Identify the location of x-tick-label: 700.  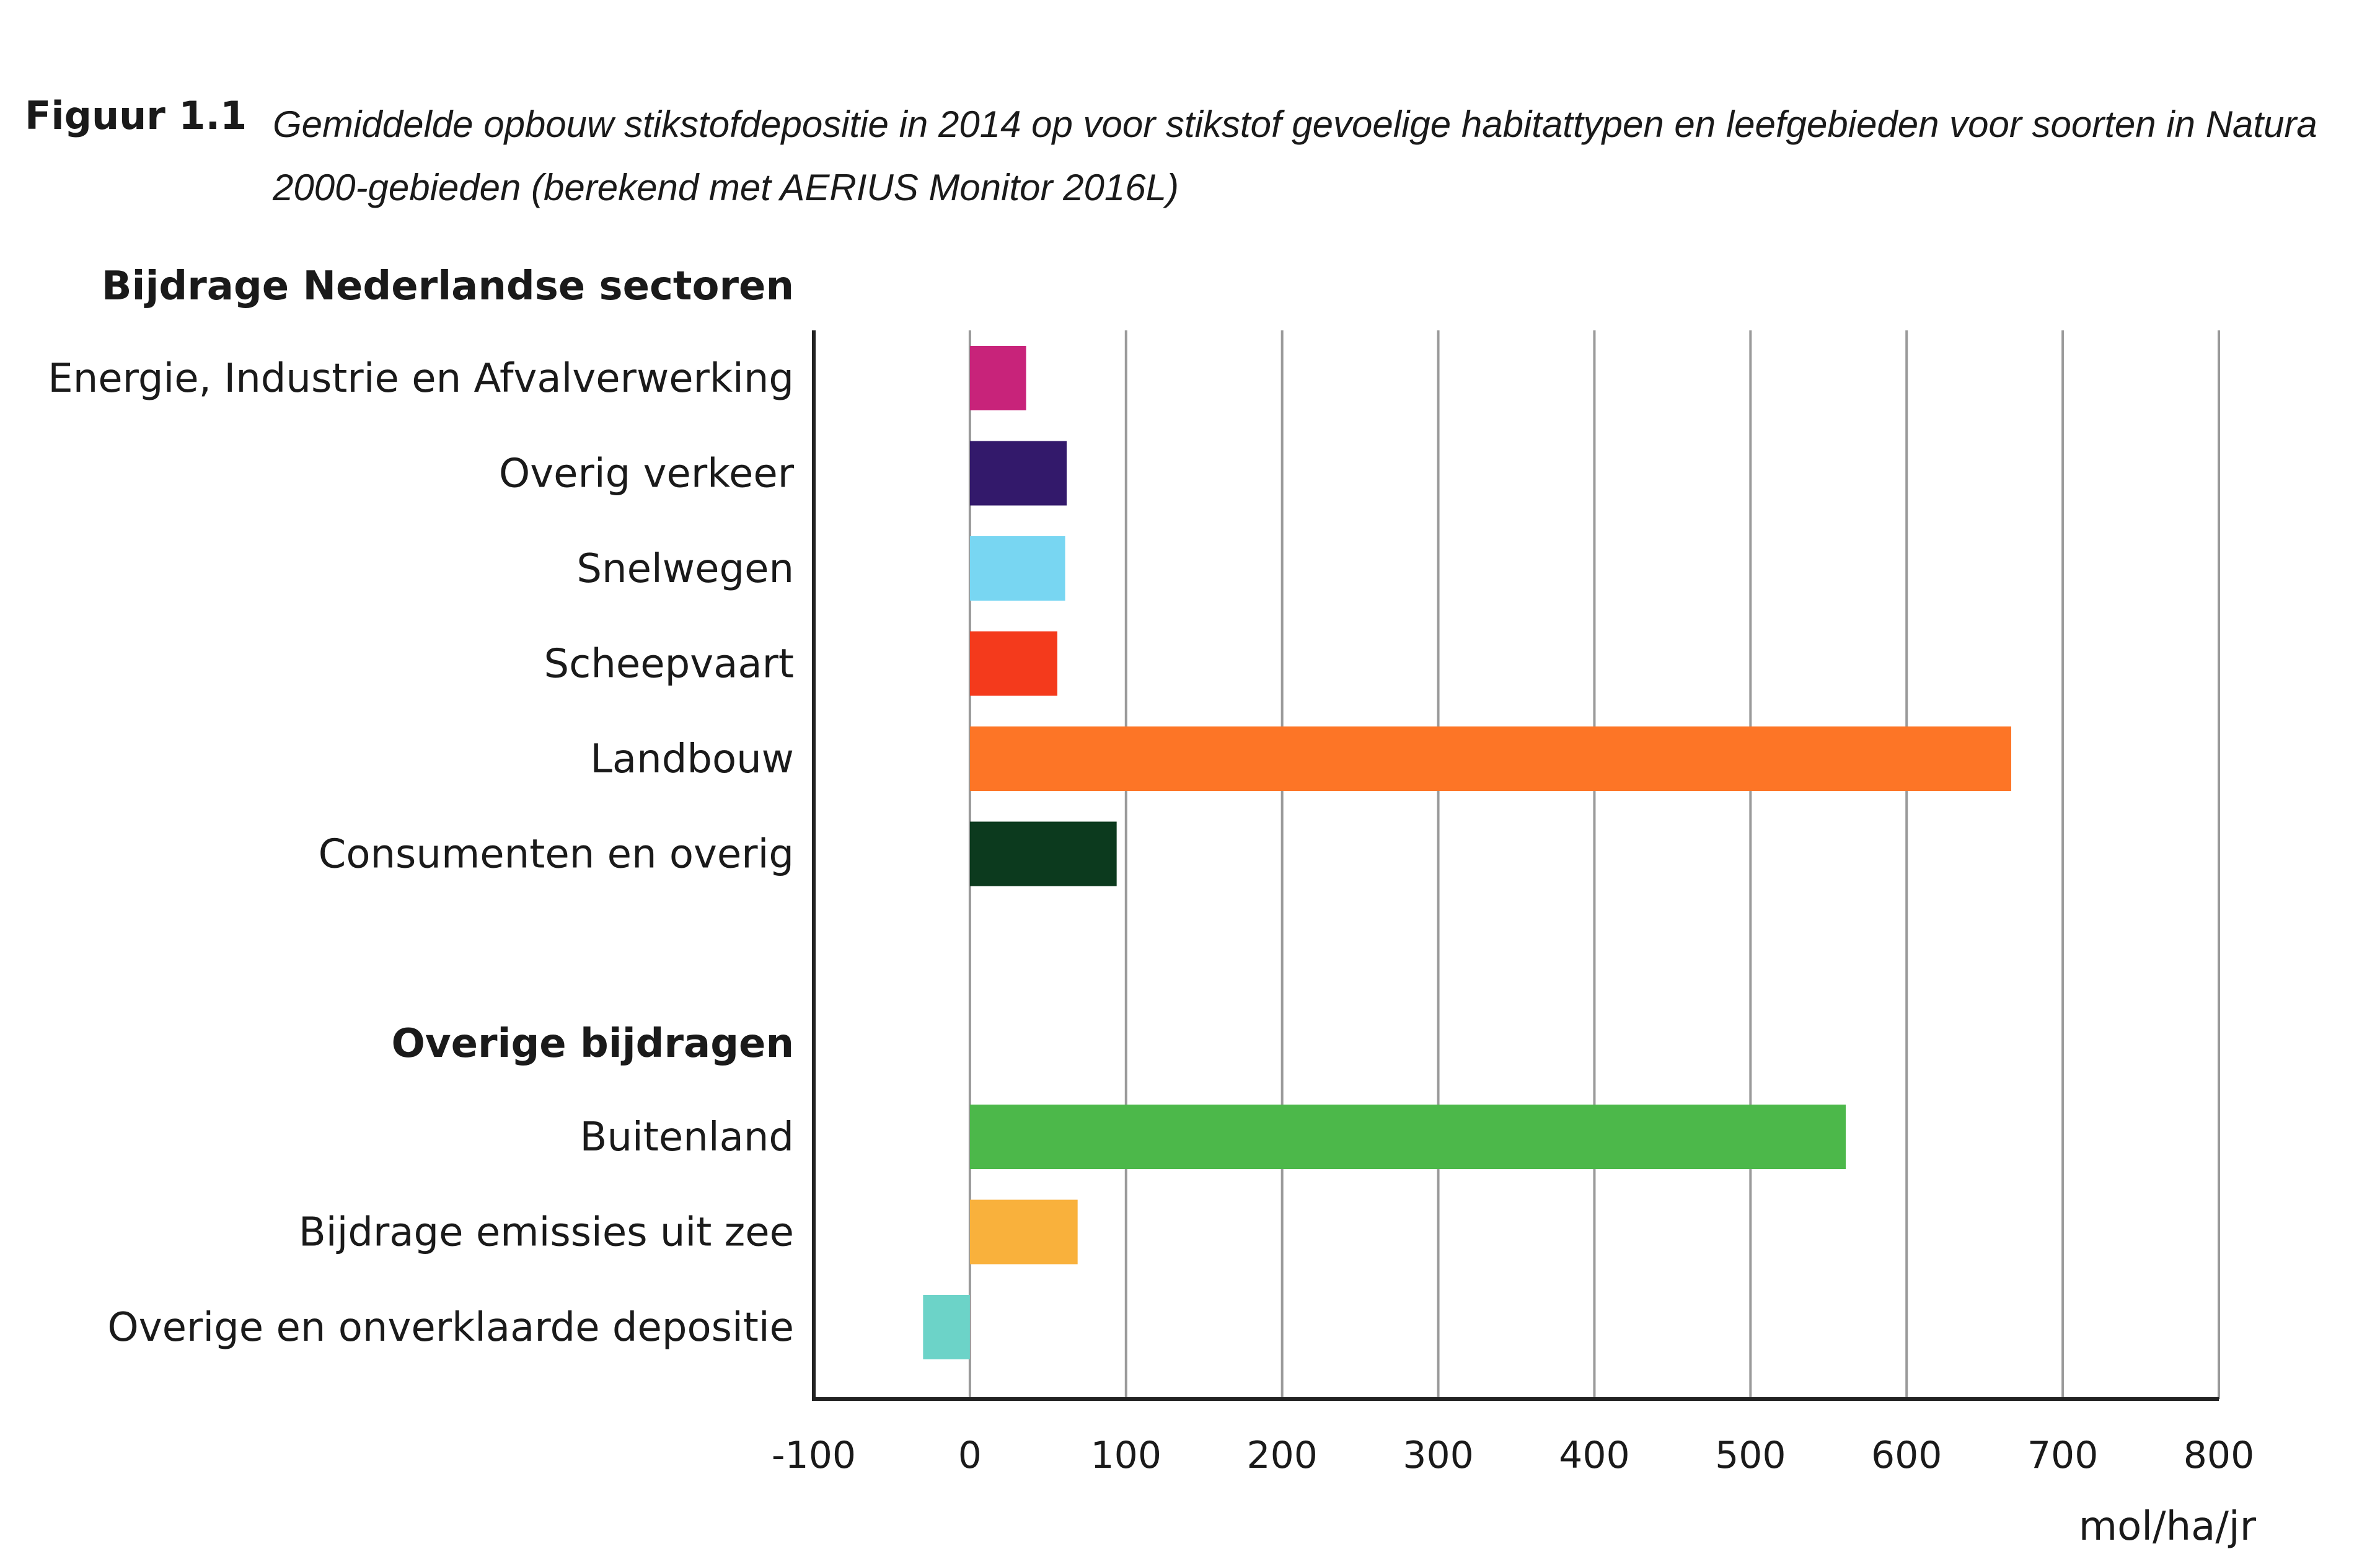
(2063, 1455).